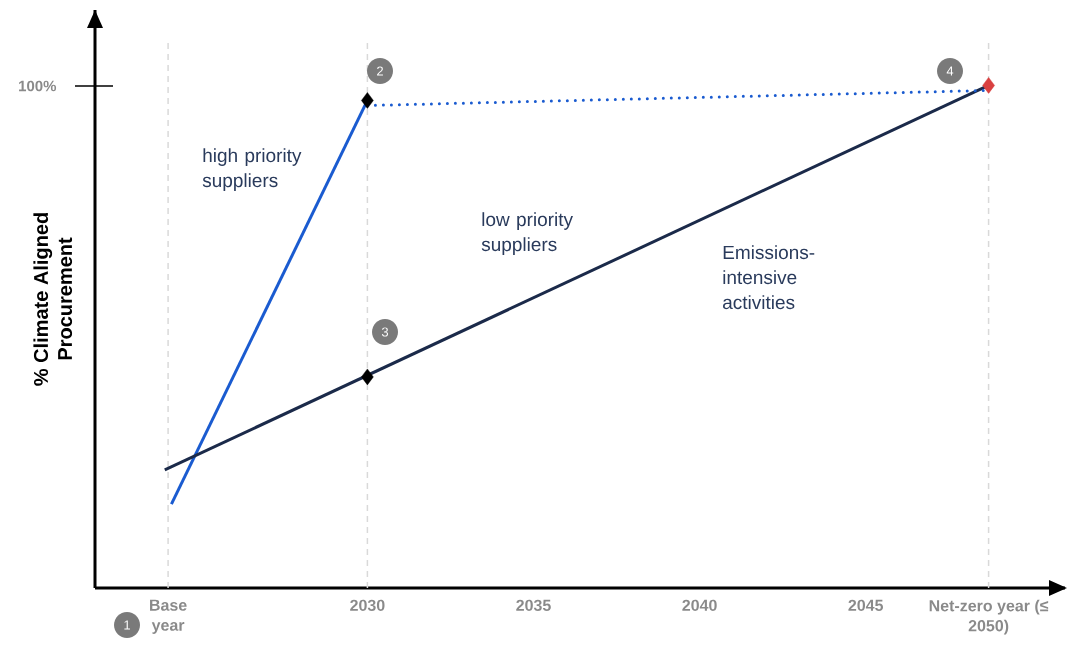 This screenshot has width=1069, height=650. I want to click on x-tick-label: 2035, so click(533, 605).